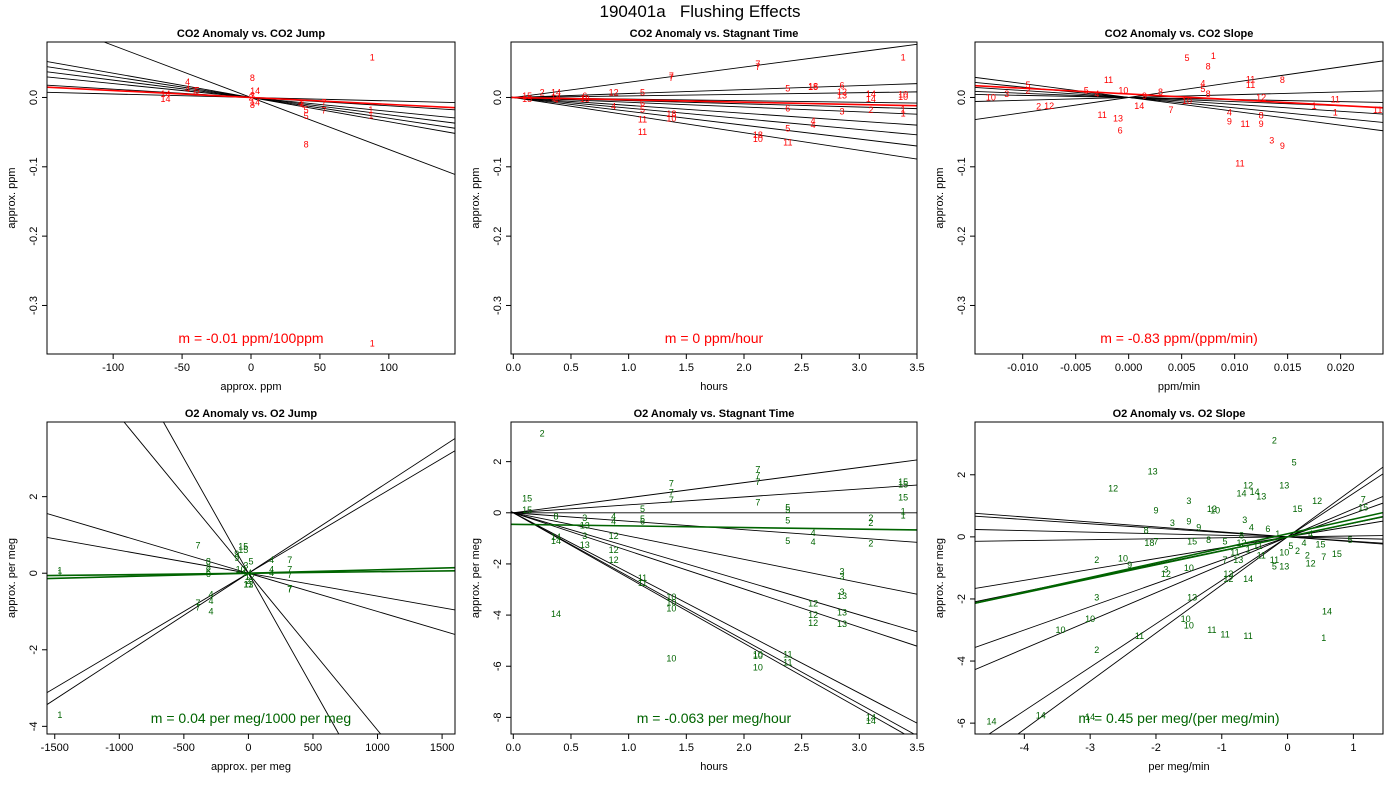  Describe the element at coordinates (1090, 748) in the screenshot. I see `x-tick-label: -3` at that location.